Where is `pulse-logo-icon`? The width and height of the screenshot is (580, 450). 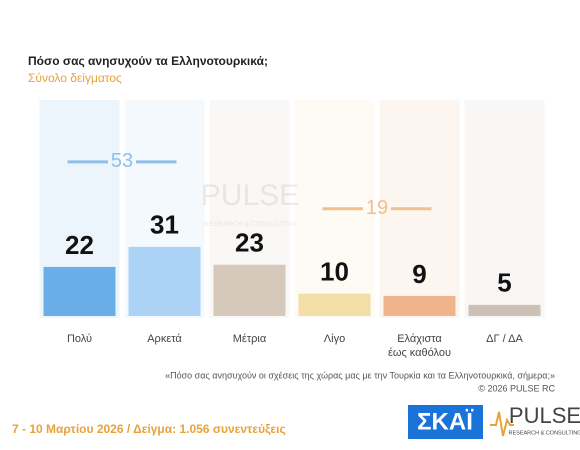 pulse-logo-icon is located at coordinates (502, 424).